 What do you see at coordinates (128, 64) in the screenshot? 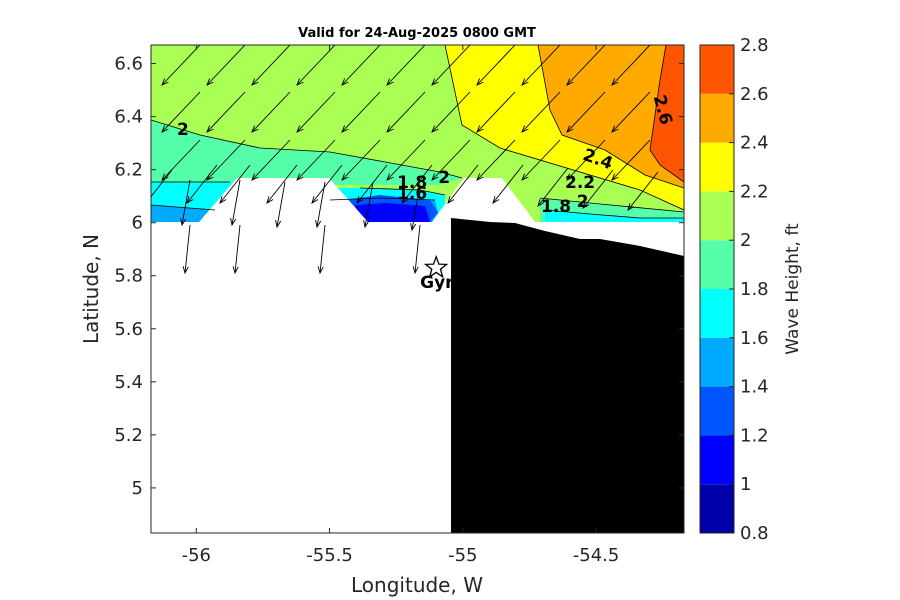
I see `y-tick-label: 6.6` at bounding box center [128, 64].